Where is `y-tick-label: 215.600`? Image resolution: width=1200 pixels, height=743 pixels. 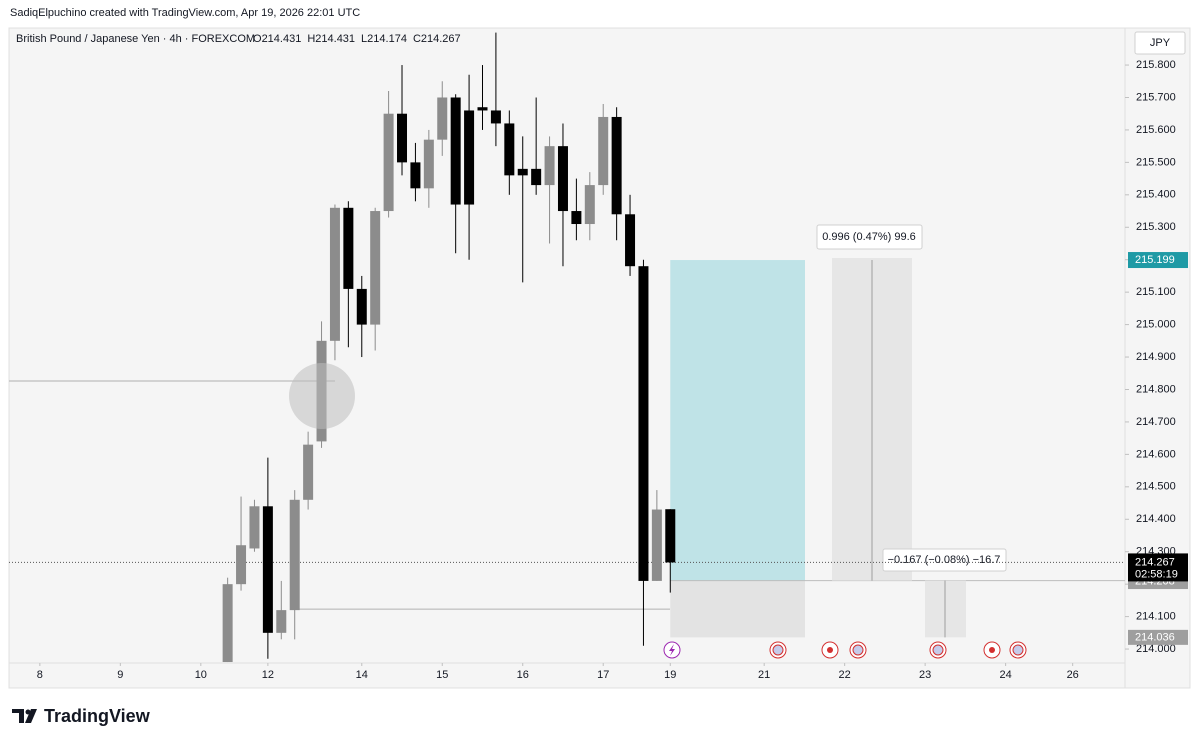
y-tick-label: 215.600 is located at coordinates (1156, 130).